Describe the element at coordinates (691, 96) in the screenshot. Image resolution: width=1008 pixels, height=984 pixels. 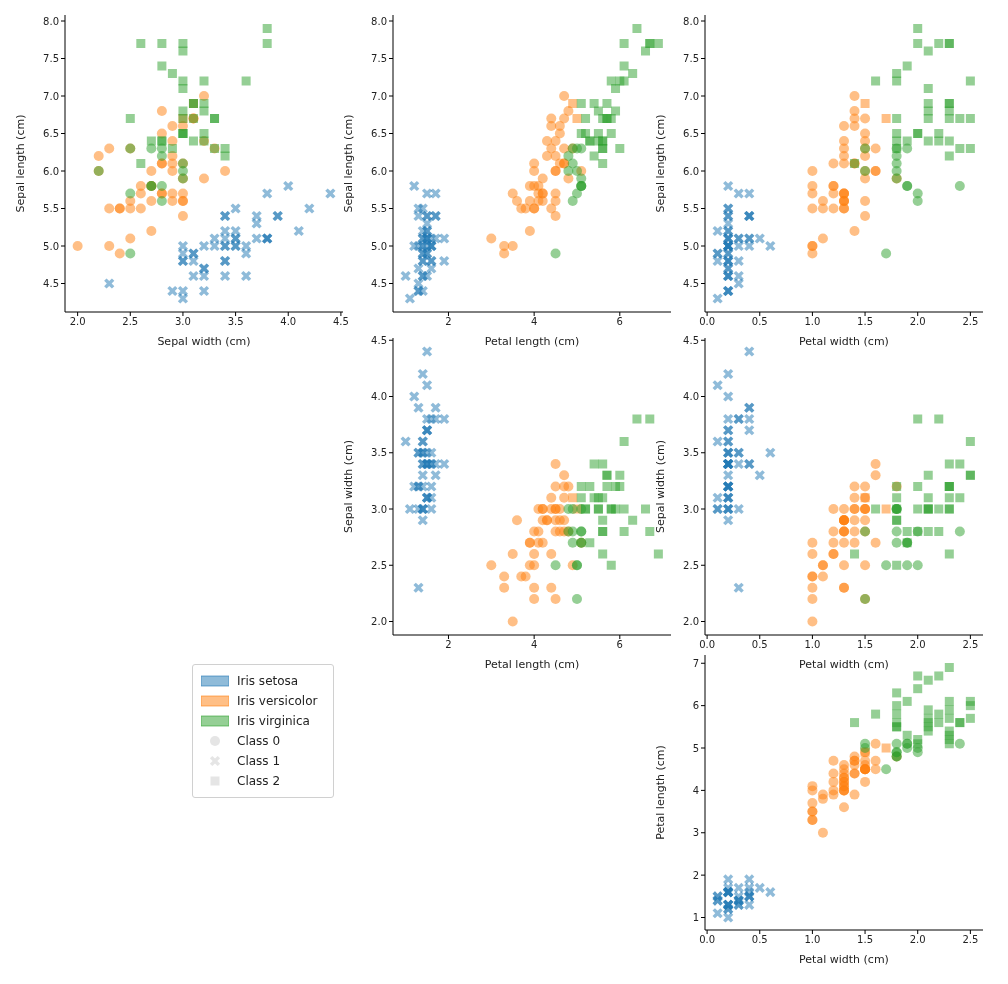
I see `y-tick-label: 7.0` at that location.